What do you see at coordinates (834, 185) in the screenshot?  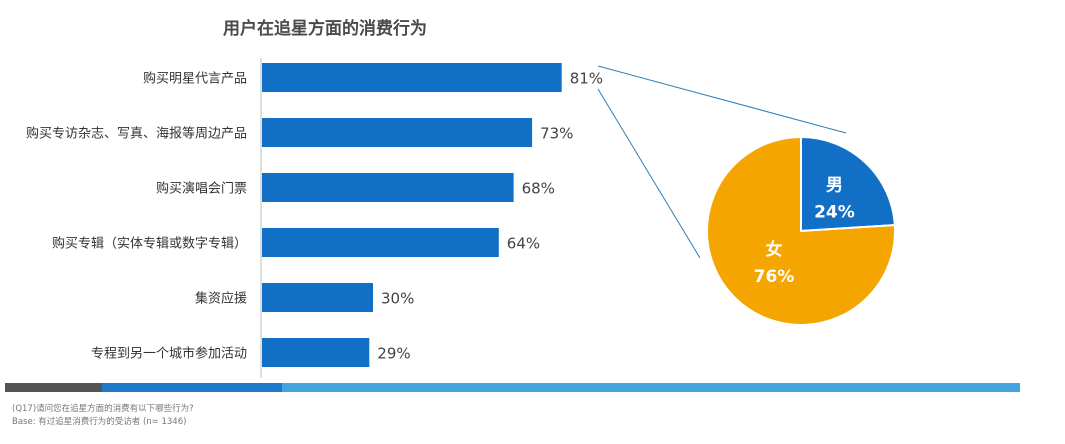 I see `pie-label-0: 男` at bounding box center [834, 185].